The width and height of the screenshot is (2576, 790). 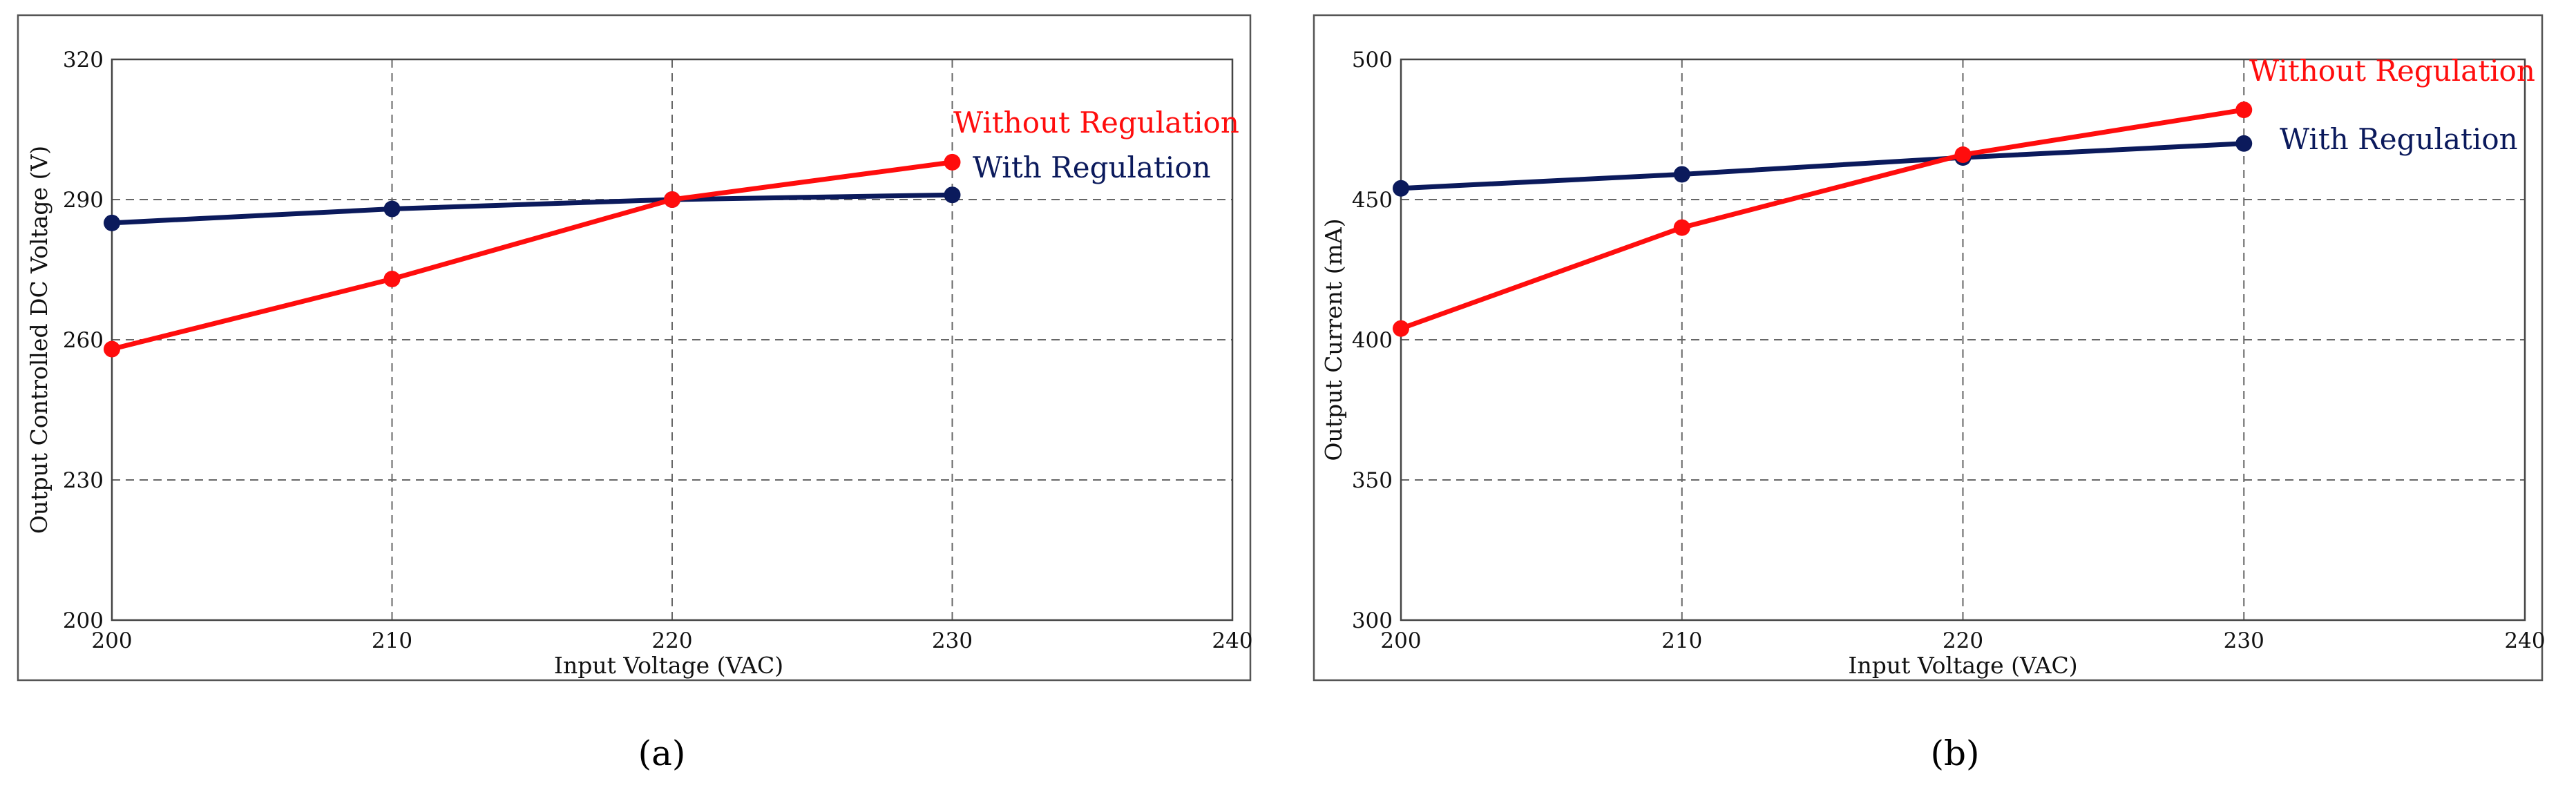 What do you see at coordinates (1372, 60) in the screenshot?
I see `y-tick-label: 500` at bounding box center [1372, 60].